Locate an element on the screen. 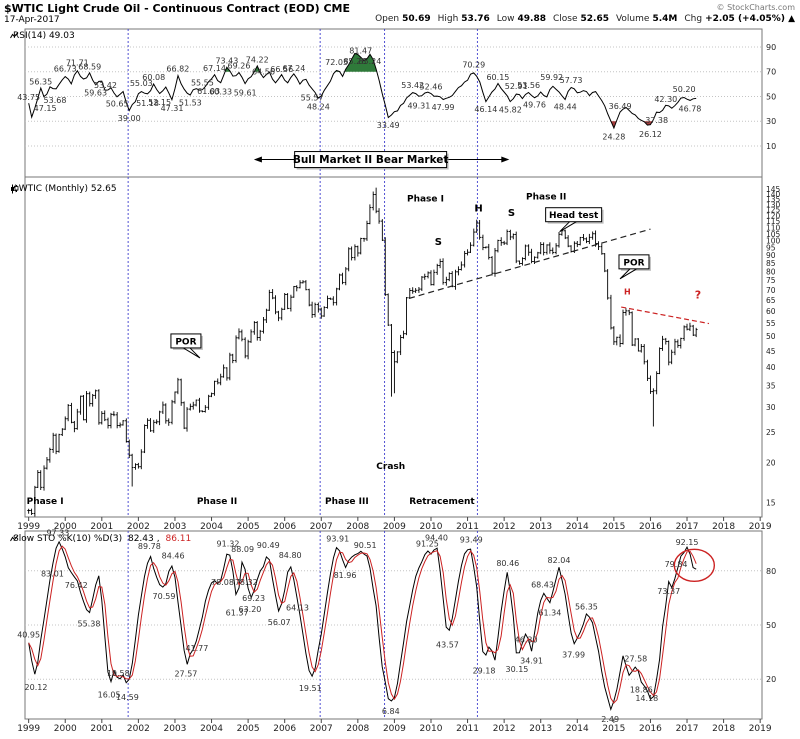 This screenshot has height=739, width=800. sto-label-k-value: 82.43 is located at coordinates (140, 539).